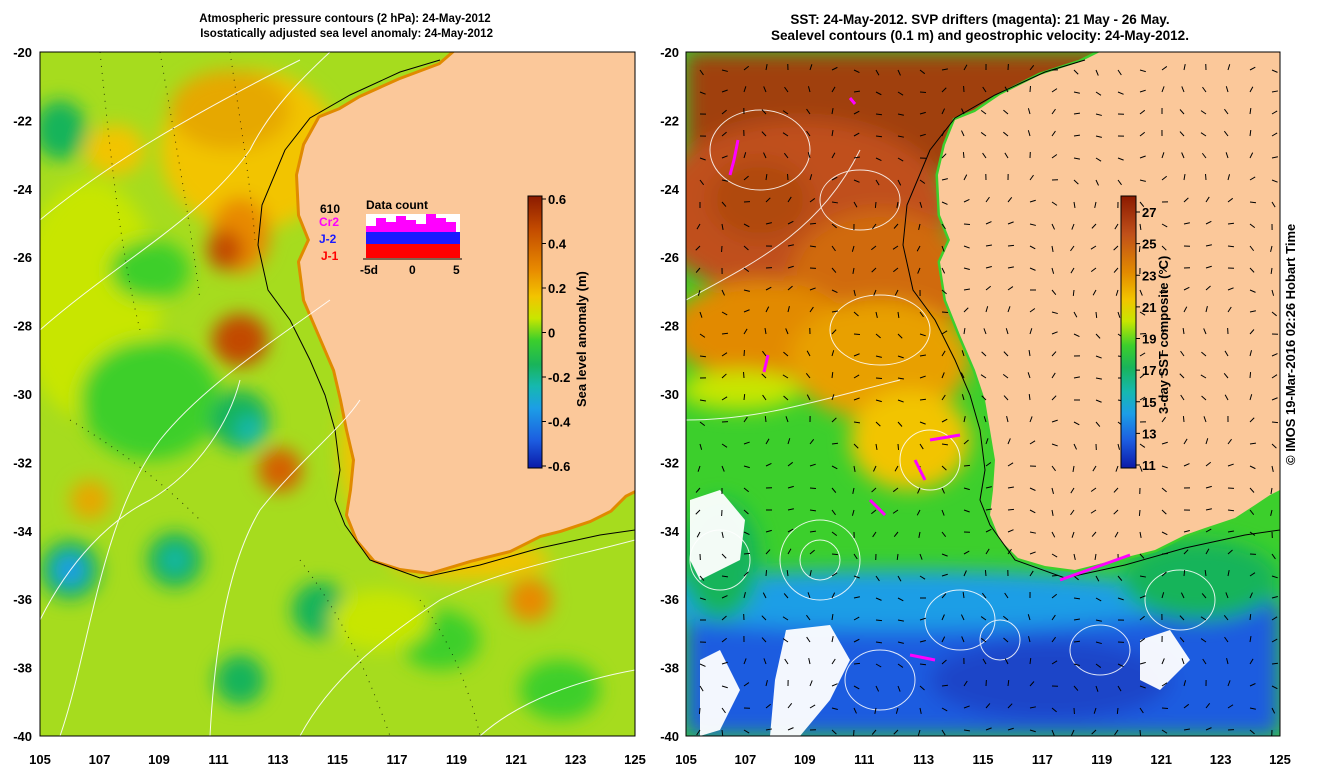  Describe the element at coordinates (218, 759) in the screenshot. I see `left-xtick-label: 111` at that location.